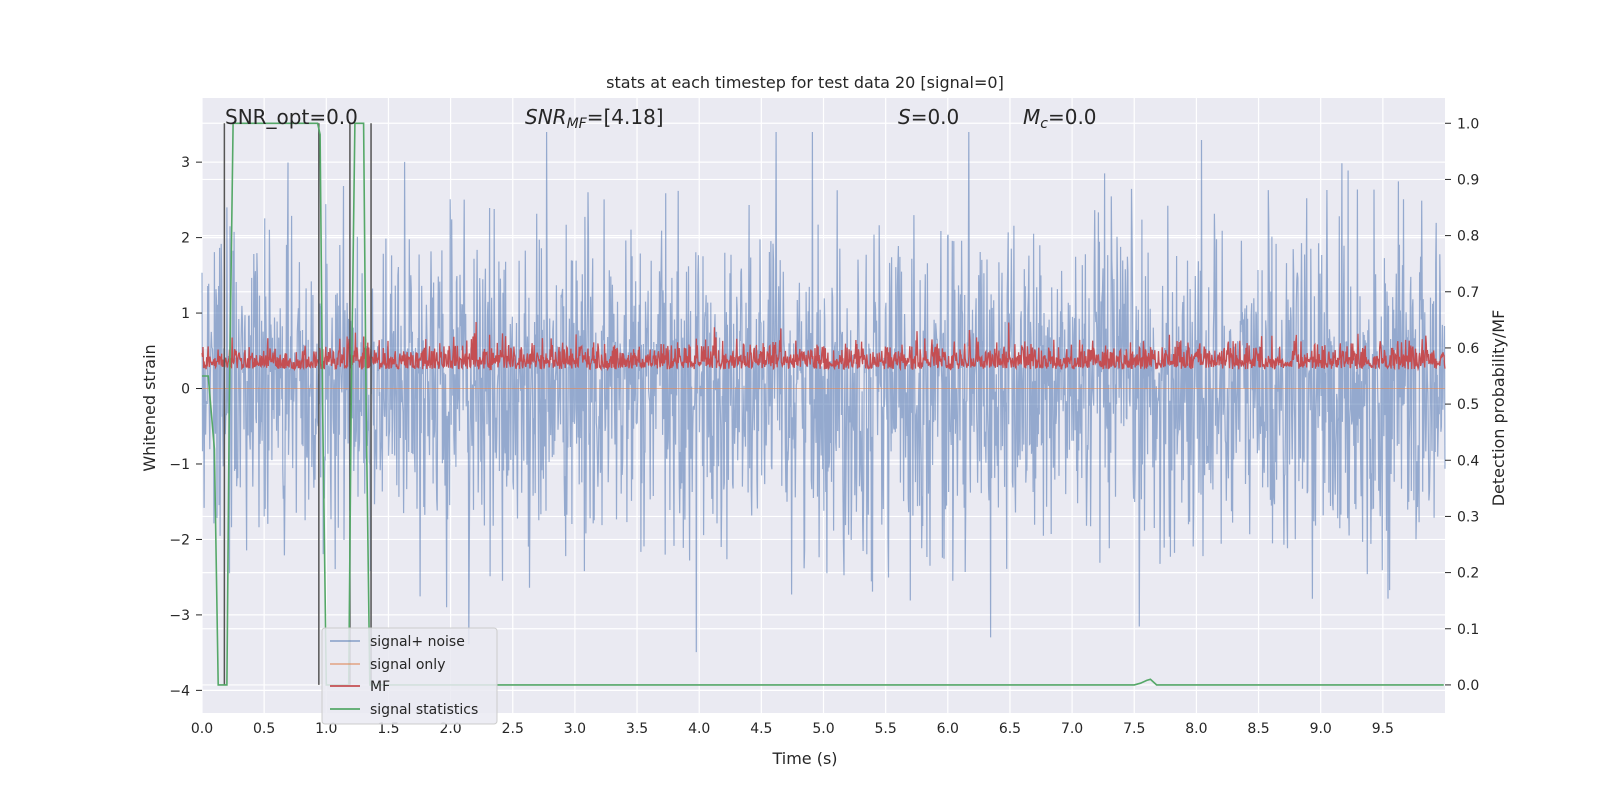  What do you see at coordinates (1060, 118) in the screenshot?
I see `annotation-mc: Mc=0.0` at bounding box center [1060, 118].